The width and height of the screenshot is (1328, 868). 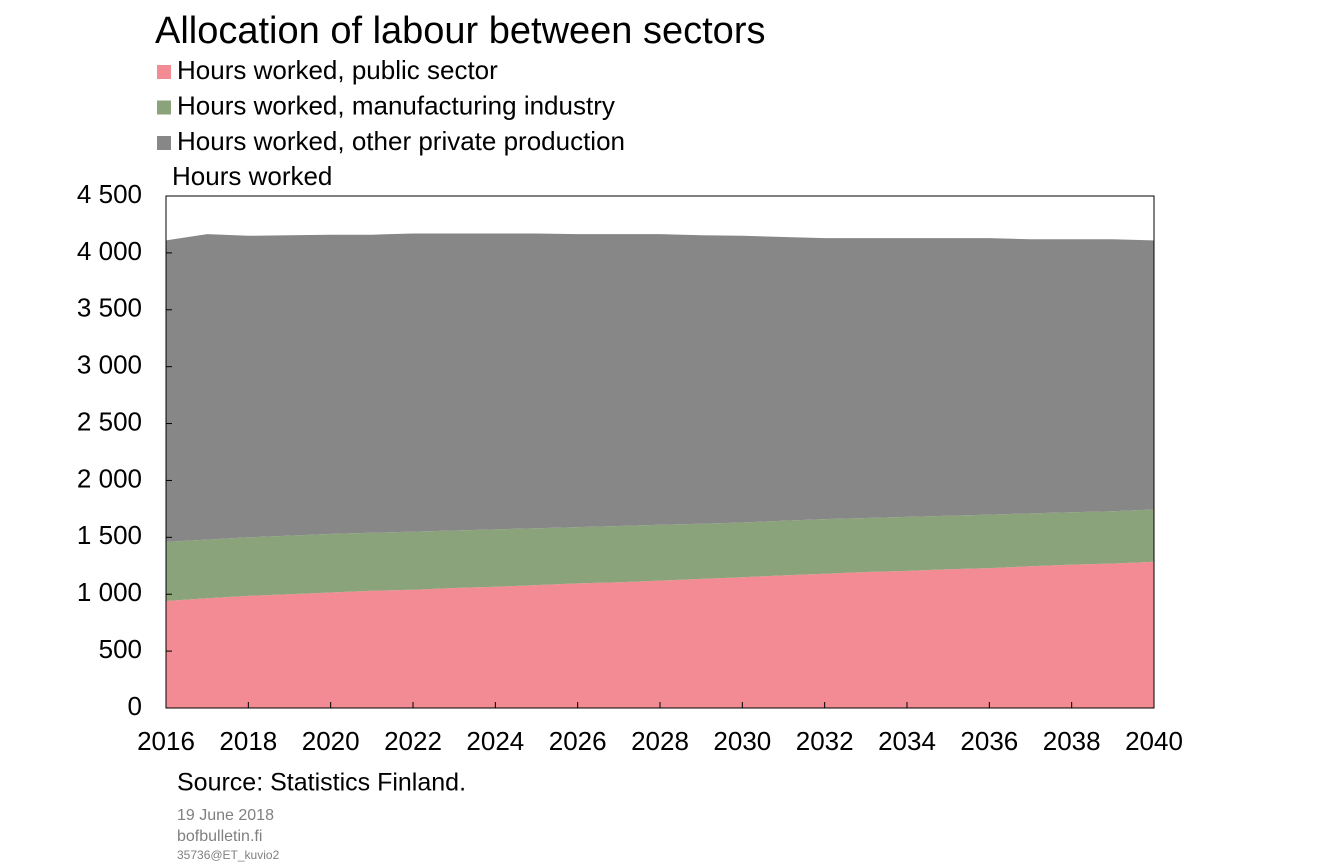 What do you see at coordinates (109, 535) in the screenshot?
I see `y-tick-label: 1 500` at bounding box center [109, 535].